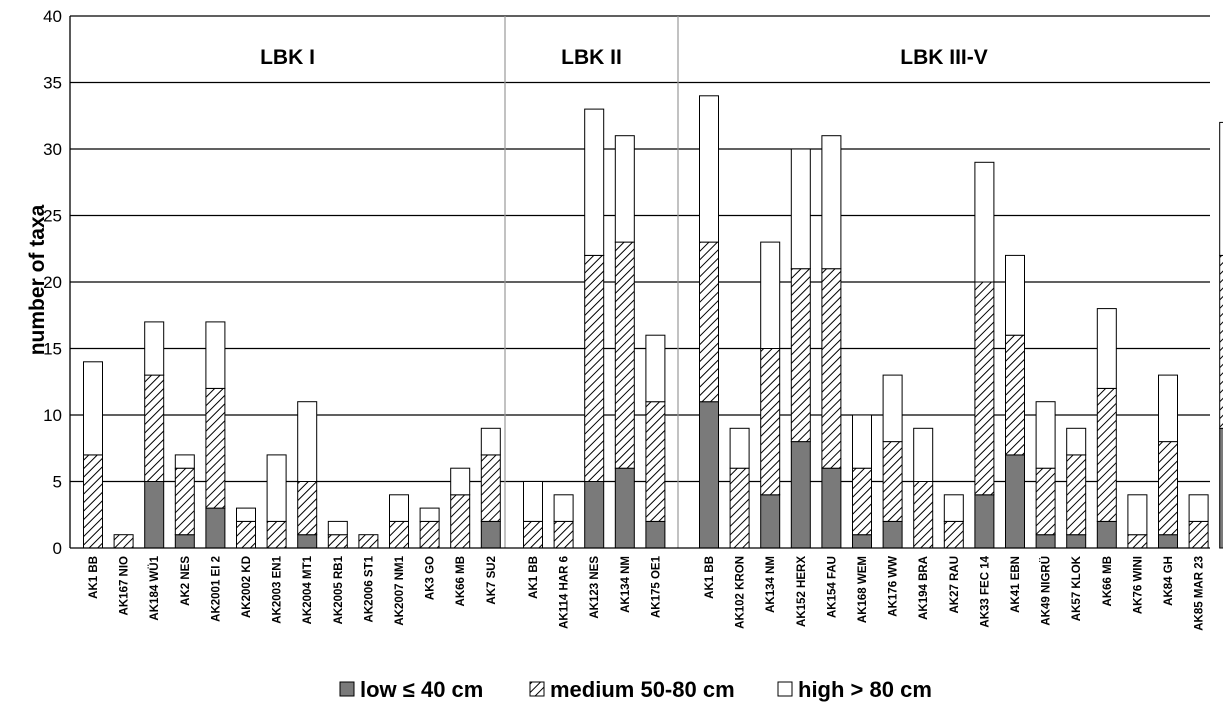  Describe the element at coordinates (216, 589) in the screenshot. I see `category-label: AK2001 EI 2` at that location.